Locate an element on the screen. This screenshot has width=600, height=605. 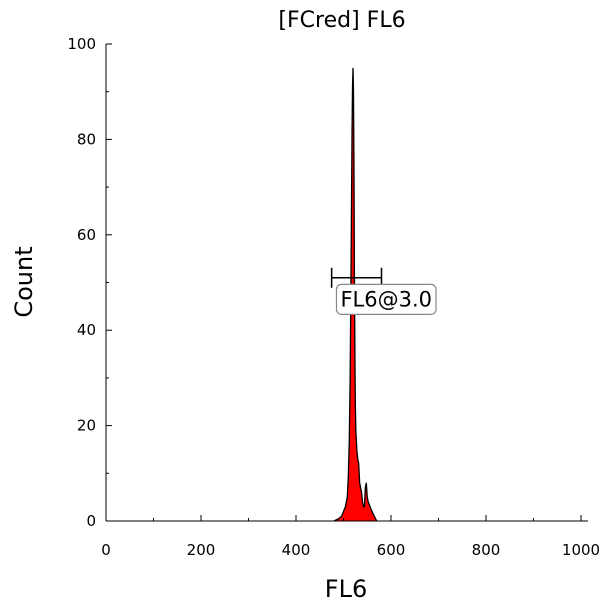
y-tick-label: 100 is located at coordinates (81, 44).